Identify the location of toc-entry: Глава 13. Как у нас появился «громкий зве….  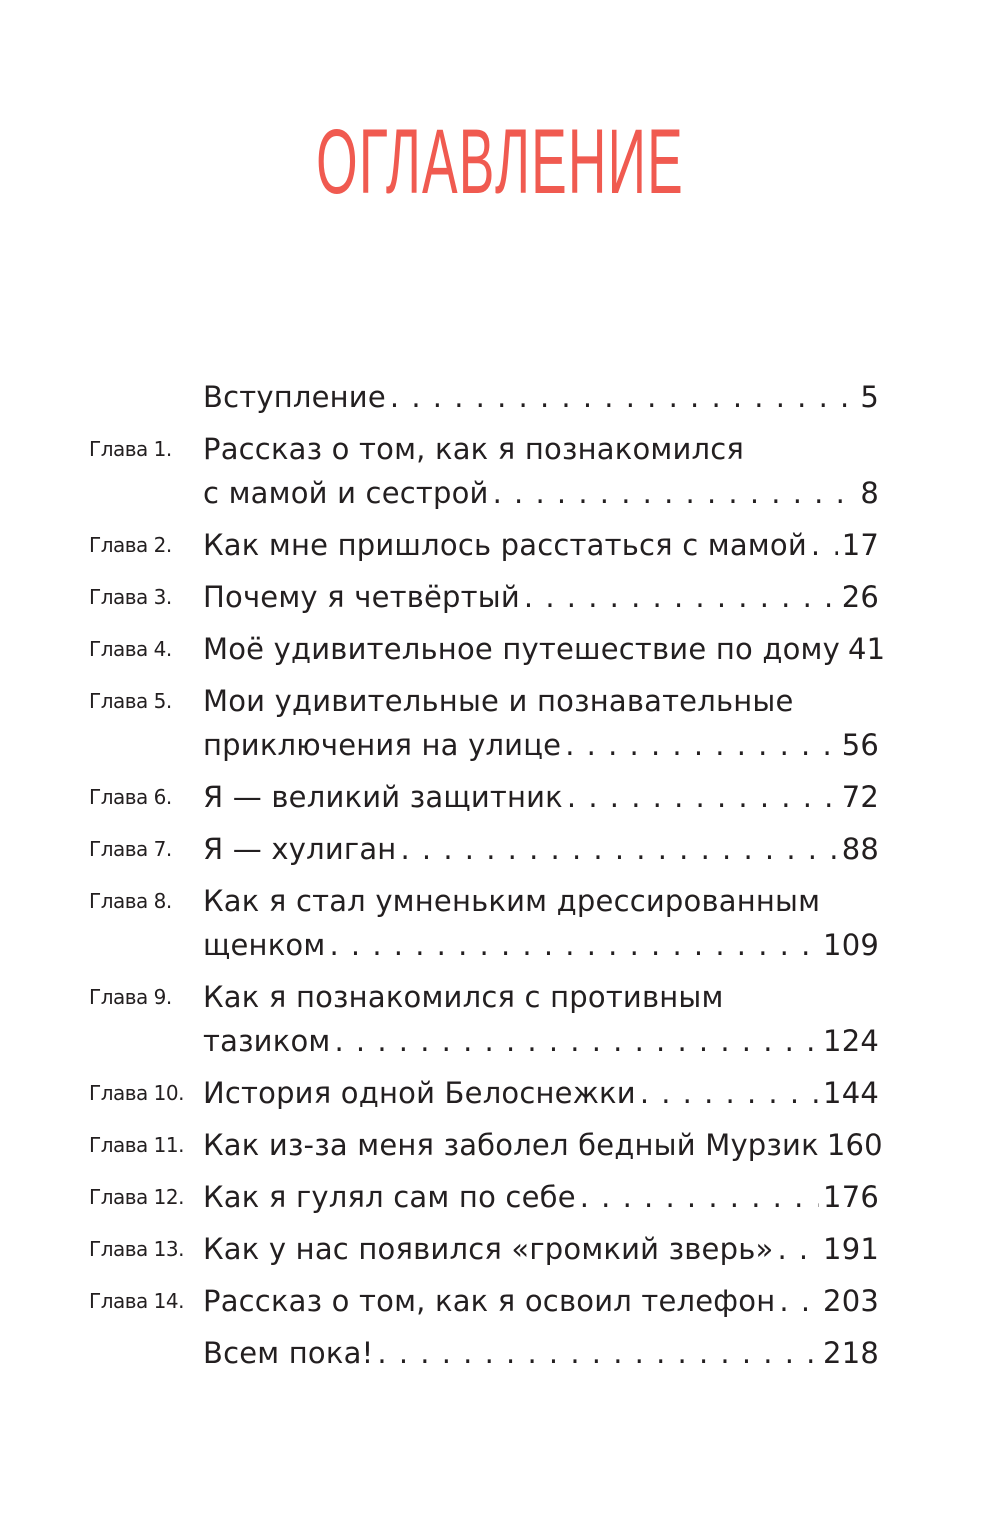
(484, 1249).